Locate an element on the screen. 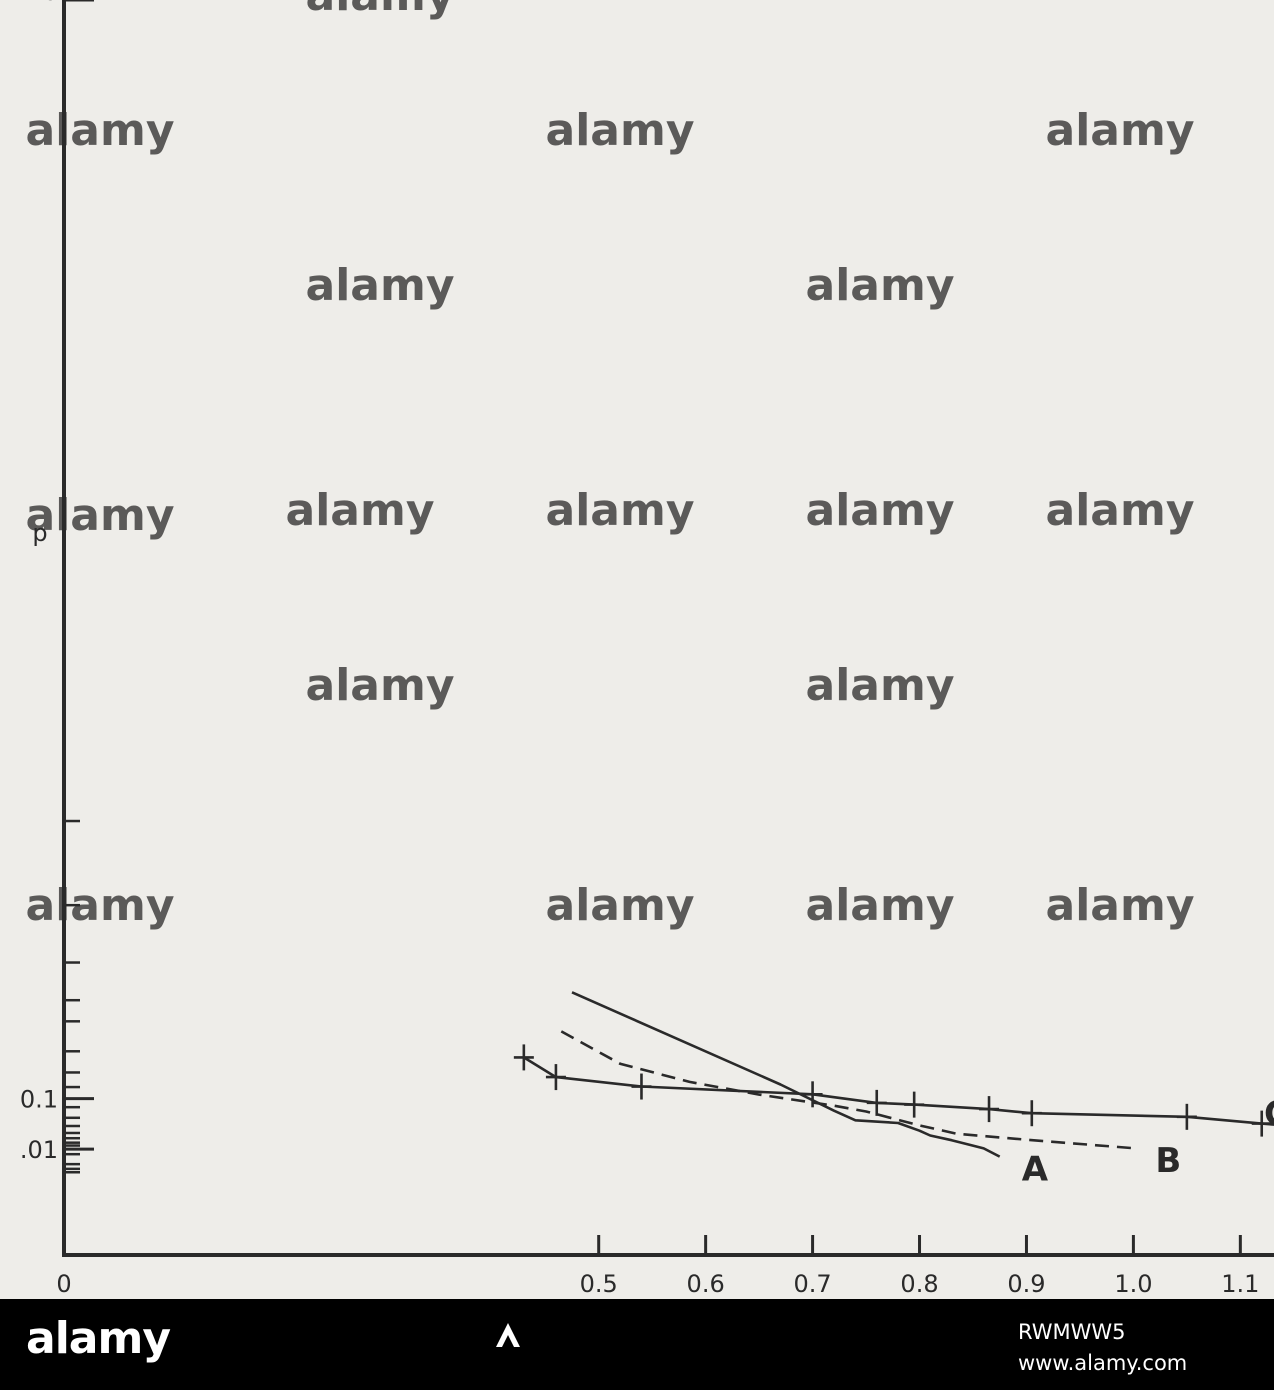 The height and width of the screenshot is (1390, 1274). labels-layer: Rayleigh DistributionABC is located at coordinates (1148, 1142).